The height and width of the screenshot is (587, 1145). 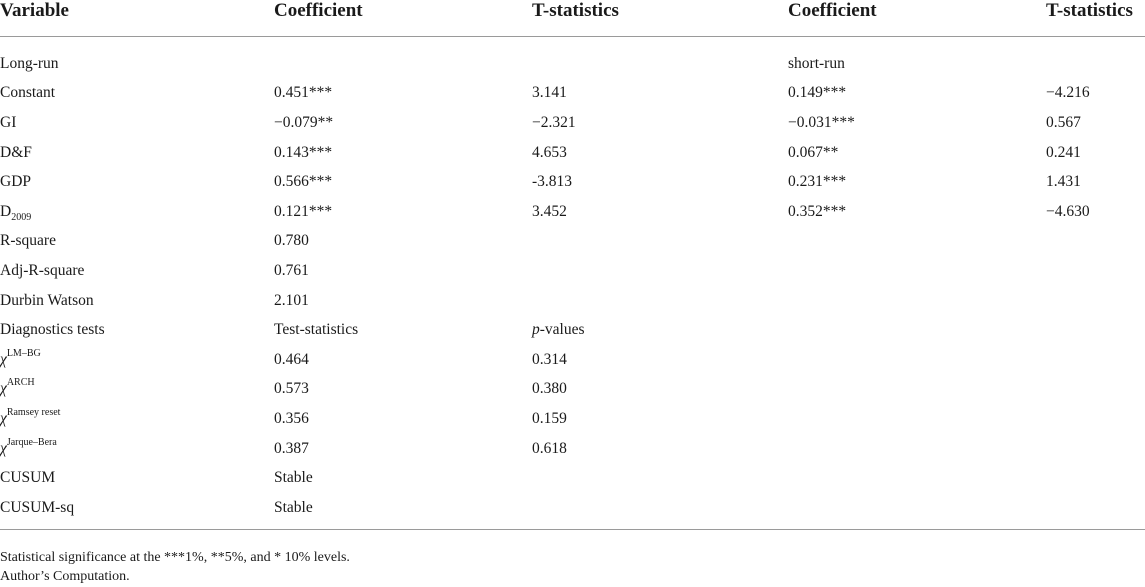 I want to click on cell-variable: χRamsey reset, so click(x=137, y=419).